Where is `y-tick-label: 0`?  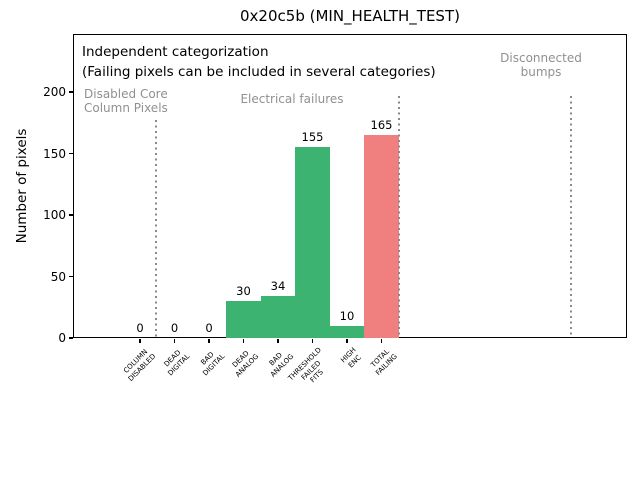
y-tick-label: 0 is located at coordinates (62, 338).